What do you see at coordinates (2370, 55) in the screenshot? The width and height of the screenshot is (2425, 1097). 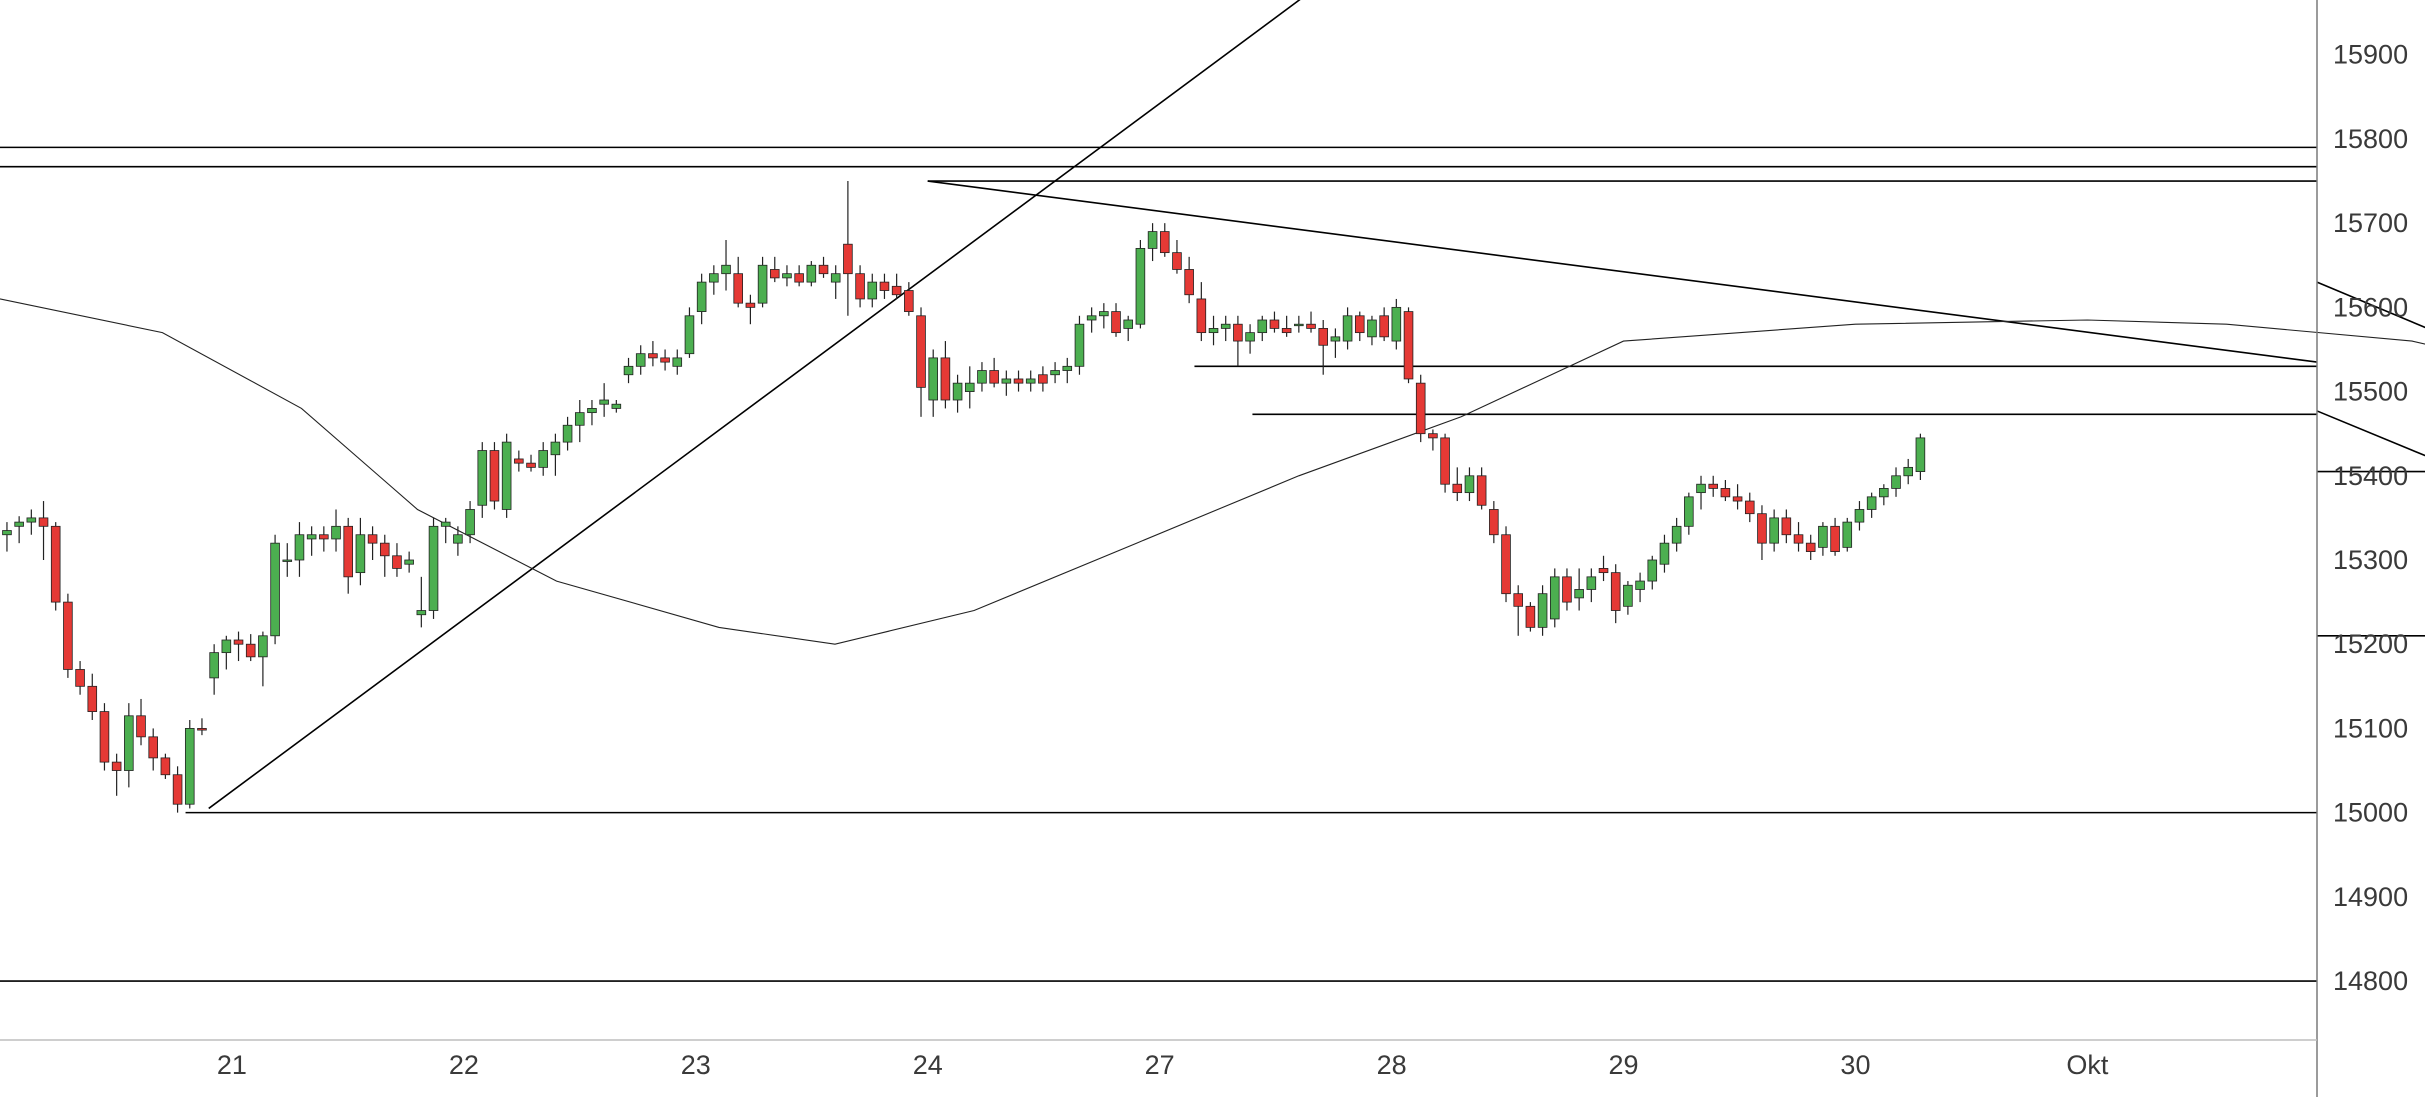 I see `price-tick-label: 15900` at bounding box center [2370, 55].